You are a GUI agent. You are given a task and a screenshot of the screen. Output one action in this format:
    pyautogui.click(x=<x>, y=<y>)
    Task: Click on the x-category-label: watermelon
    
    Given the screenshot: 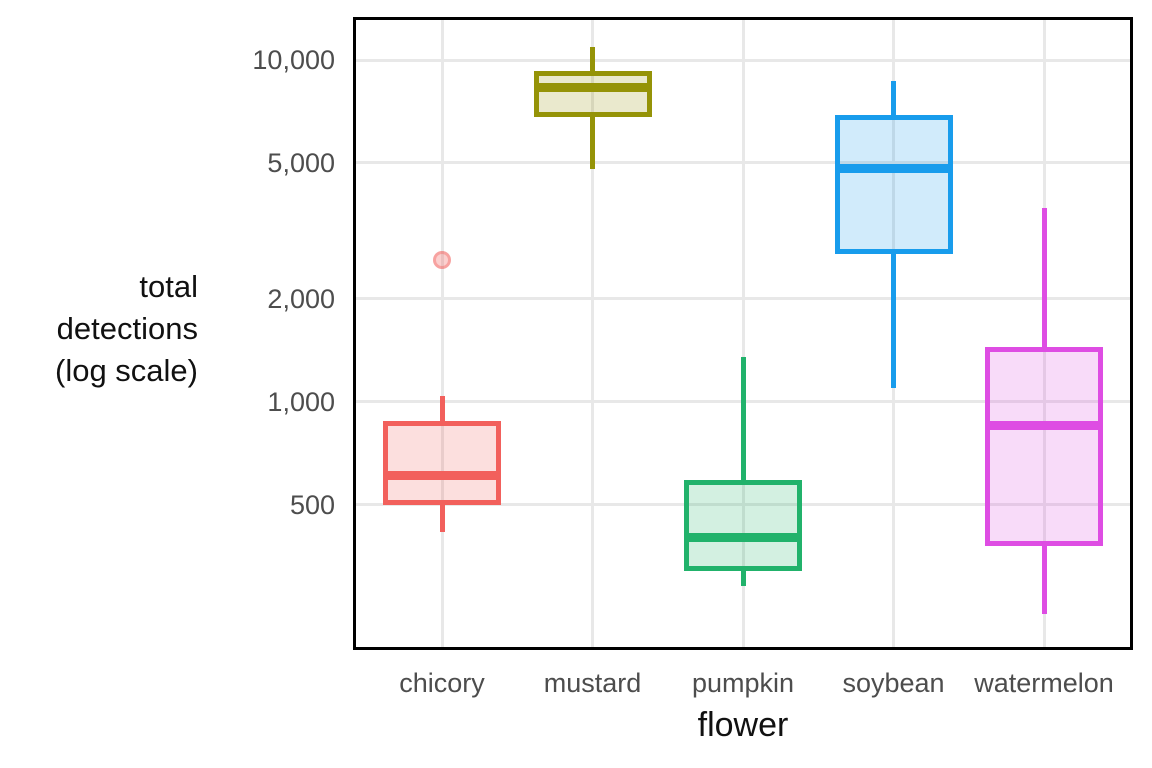 What is the action you would take?
    pyautogui.click(x=1044, y=683)
    